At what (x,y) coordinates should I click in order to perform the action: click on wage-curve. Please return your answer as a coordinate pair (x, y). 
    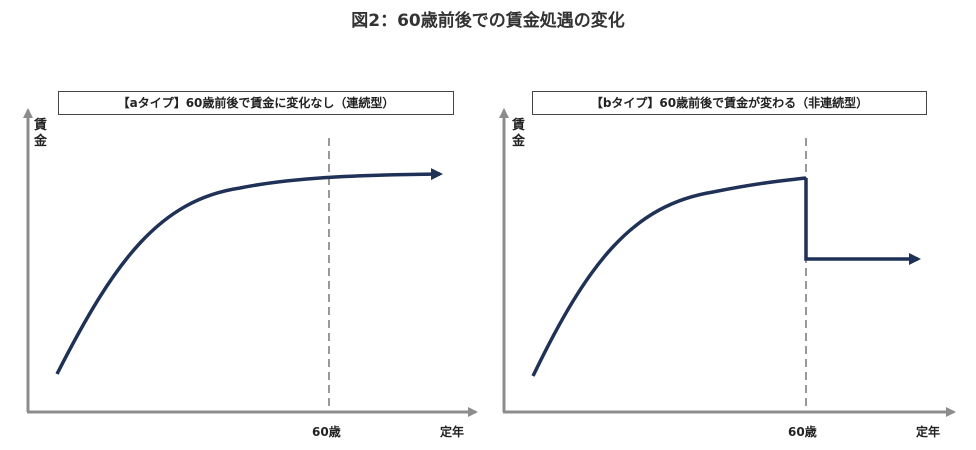
    Looking at the image, I should click on (669, 276).